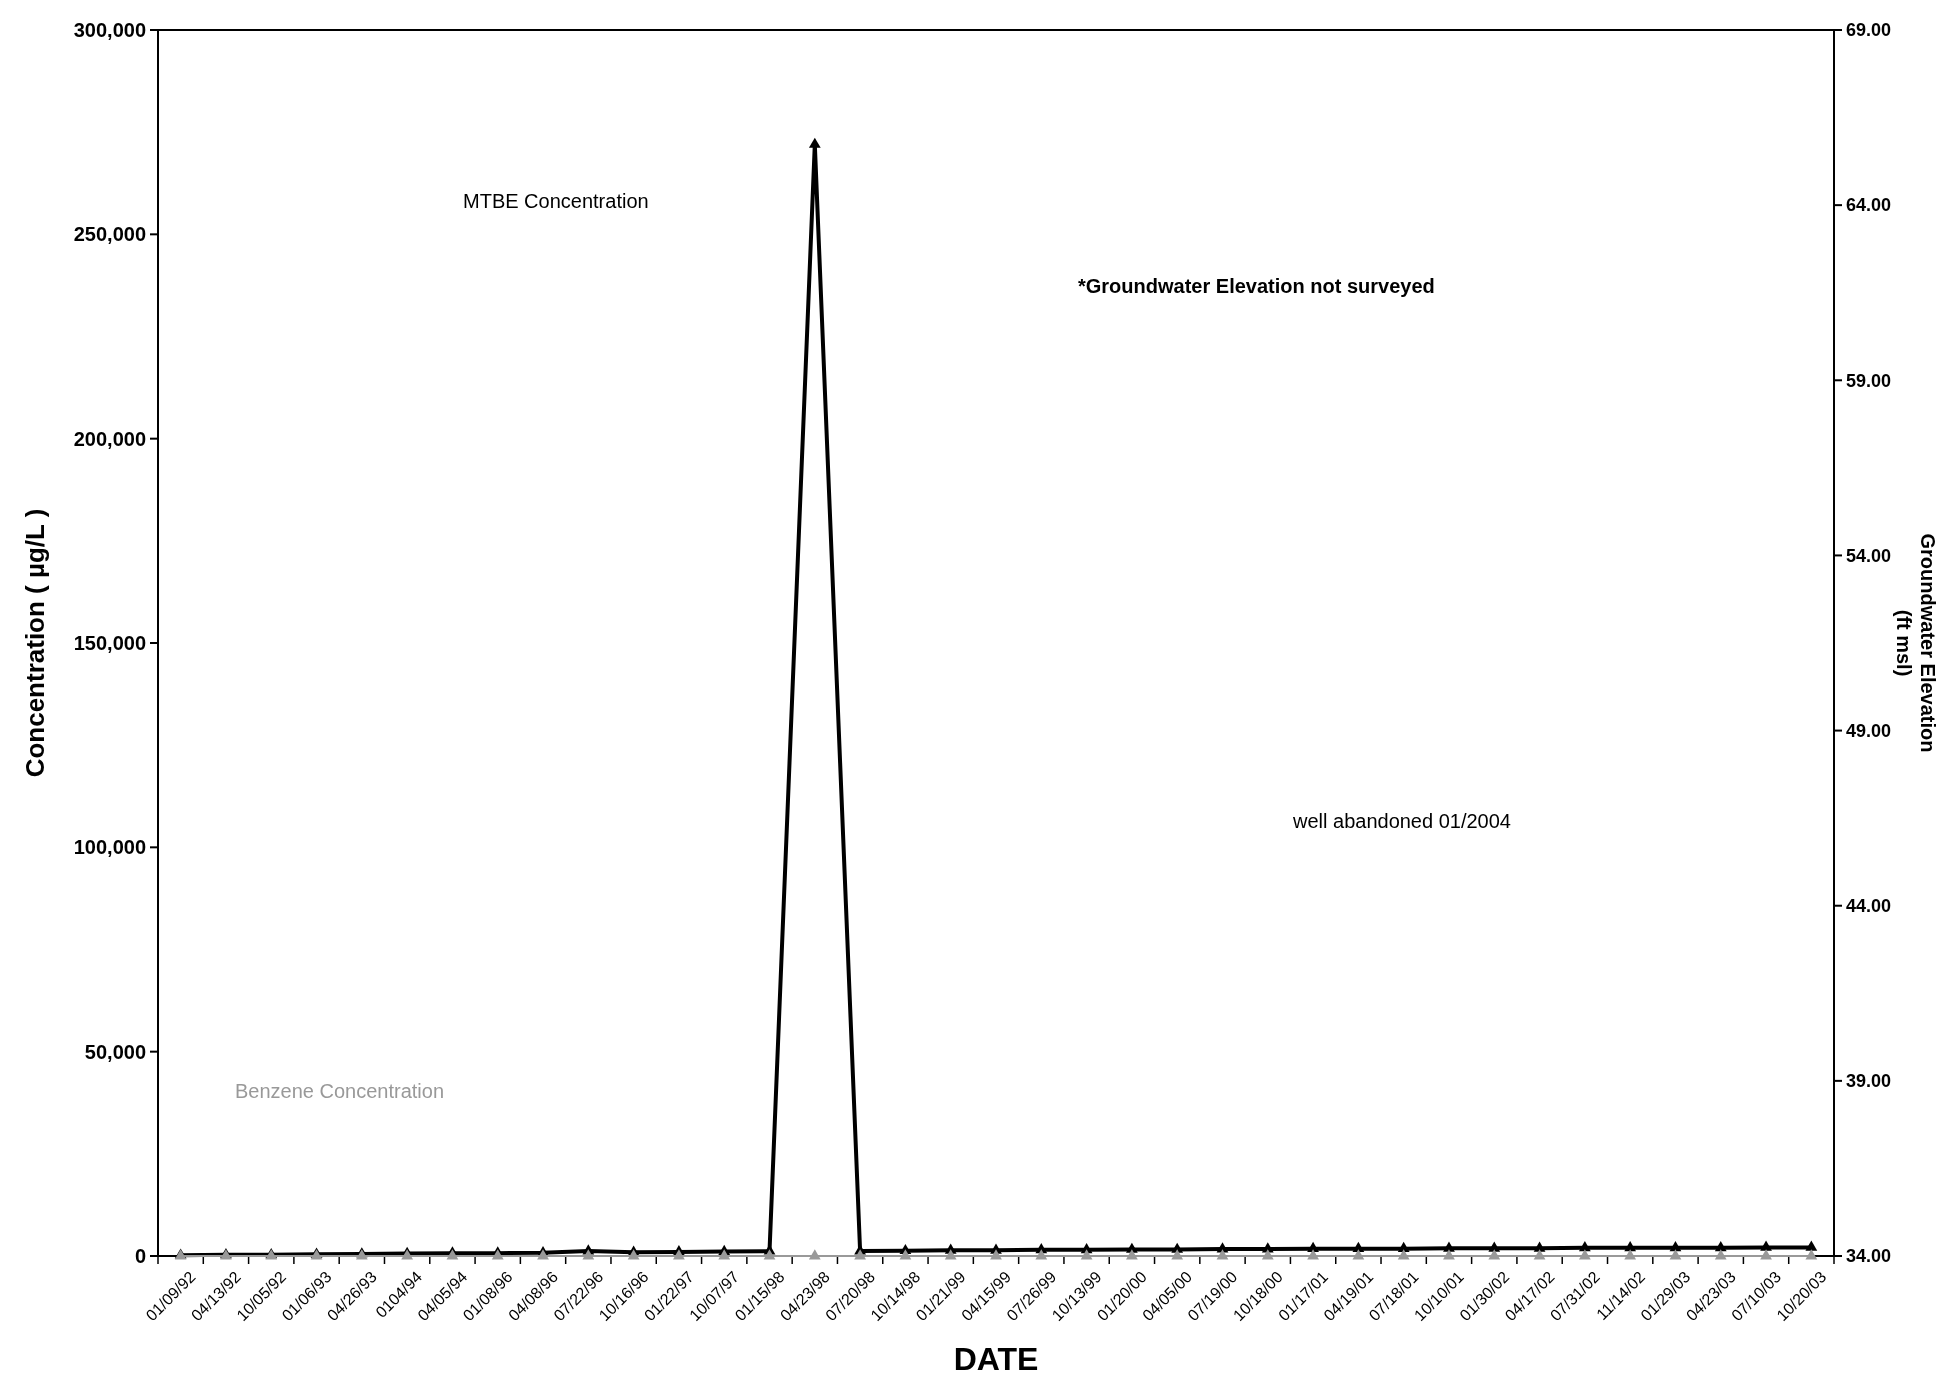 Image resolution: width=1952 pixels, height=1383 pixels. Describe the element at coordinates (109, 234) in the screenshot. I see `y-tick-label: 250,000` at that location.